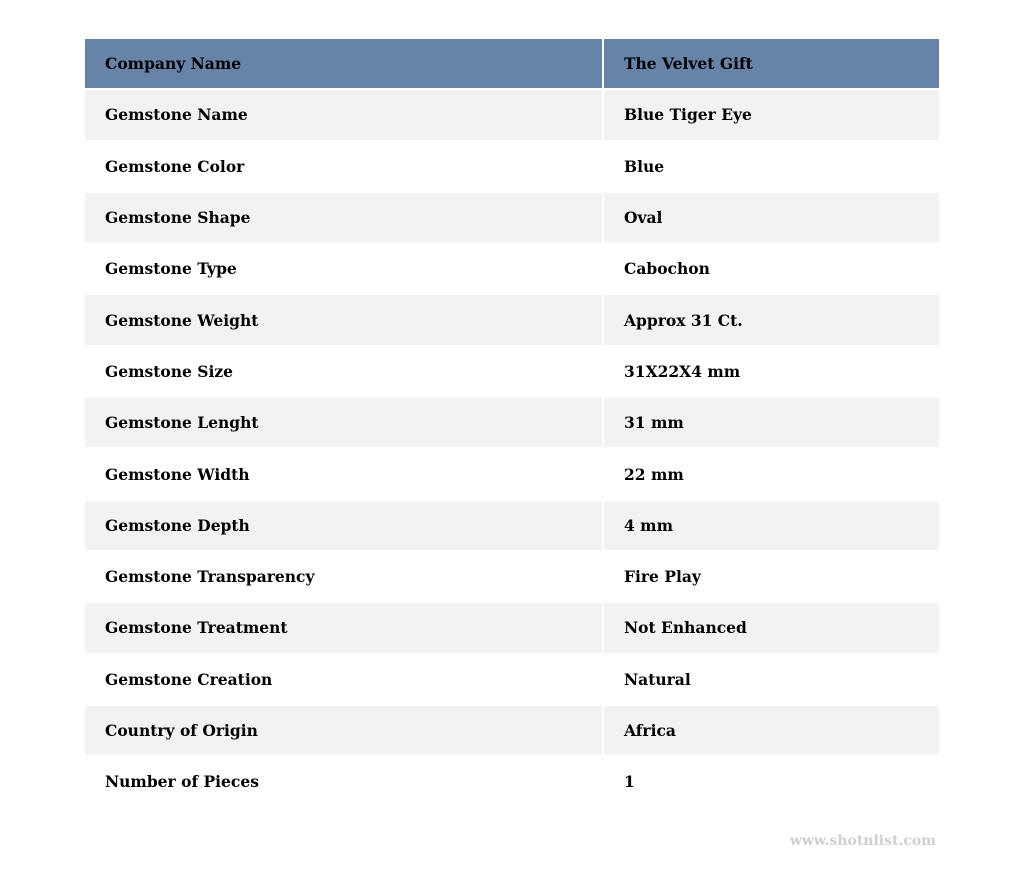 The height and width of the screenshot is (882, 1024). What do you see at coordinates (771, 783) in the screenshot?
I see `cell-value: 1` at bounding box center [771, 783].